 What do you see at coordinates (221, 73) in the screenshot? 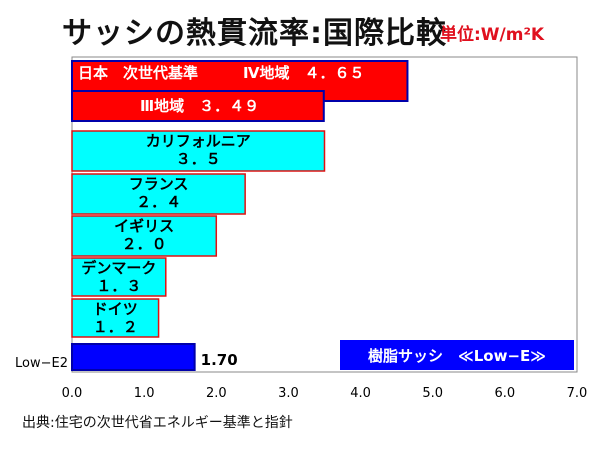
I see `bar-label-0: 日本 次世代基準 Ⅳ地域 ４．６５` at bounding box center [221, 73].